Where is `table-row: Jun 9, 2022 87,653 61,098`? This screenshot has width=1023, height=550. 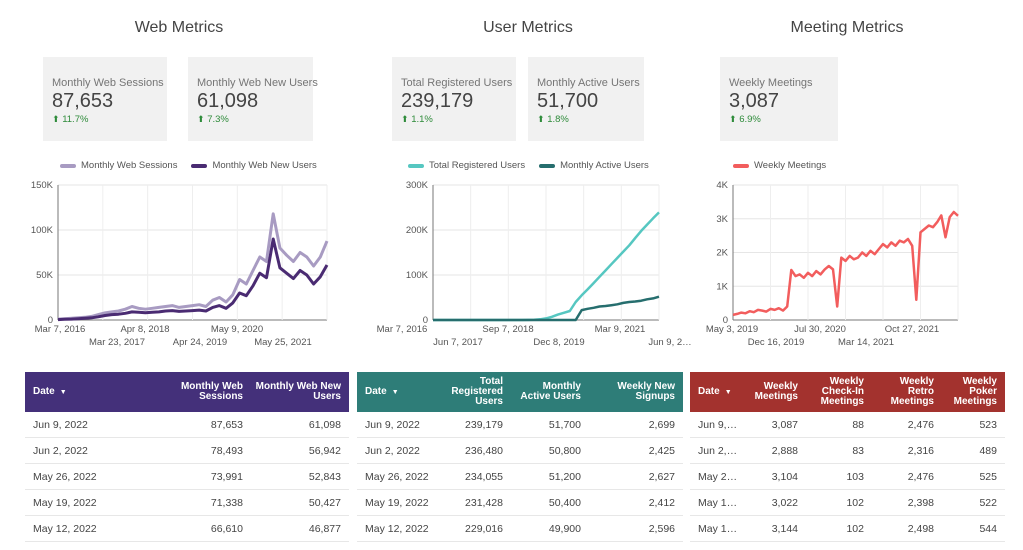
table-row: Jun 9, 2022 87,653 61,098 is located at coordinates (187, 425).